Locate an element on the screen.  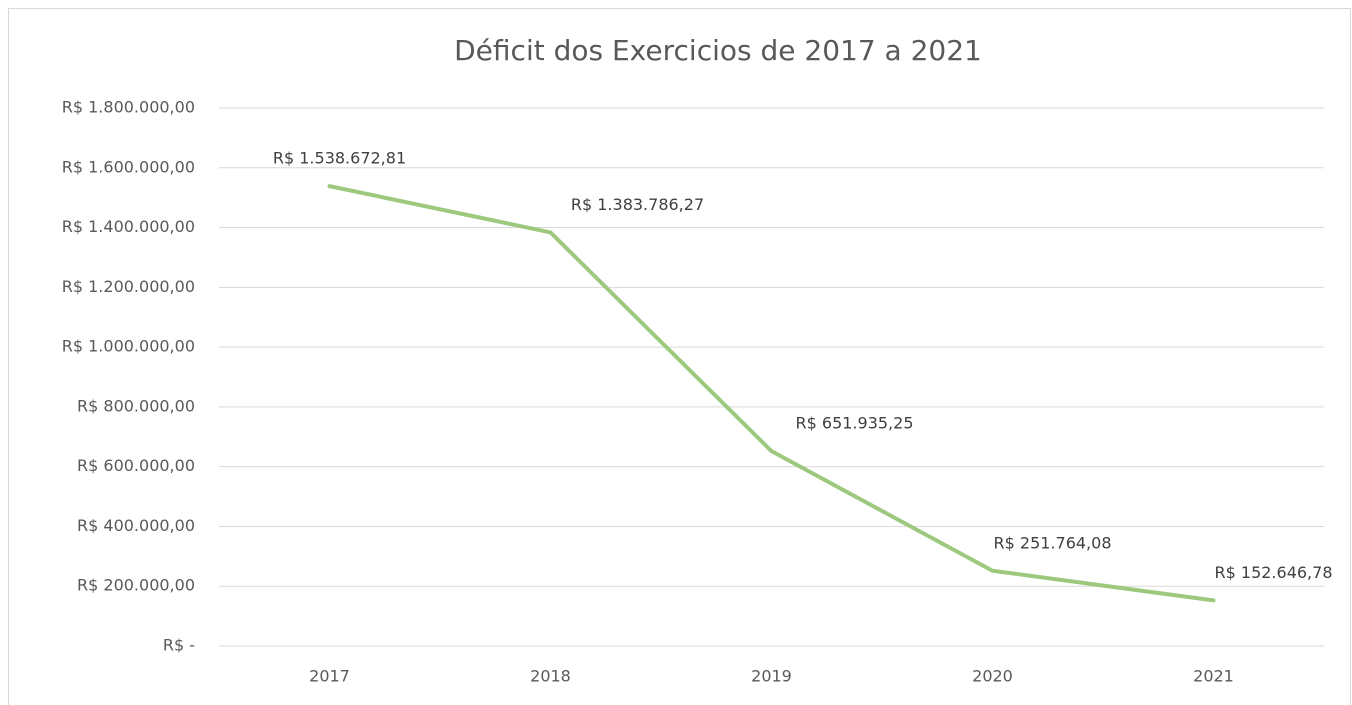
x-tick-label: 2018 is located at coordinates (550, 676).